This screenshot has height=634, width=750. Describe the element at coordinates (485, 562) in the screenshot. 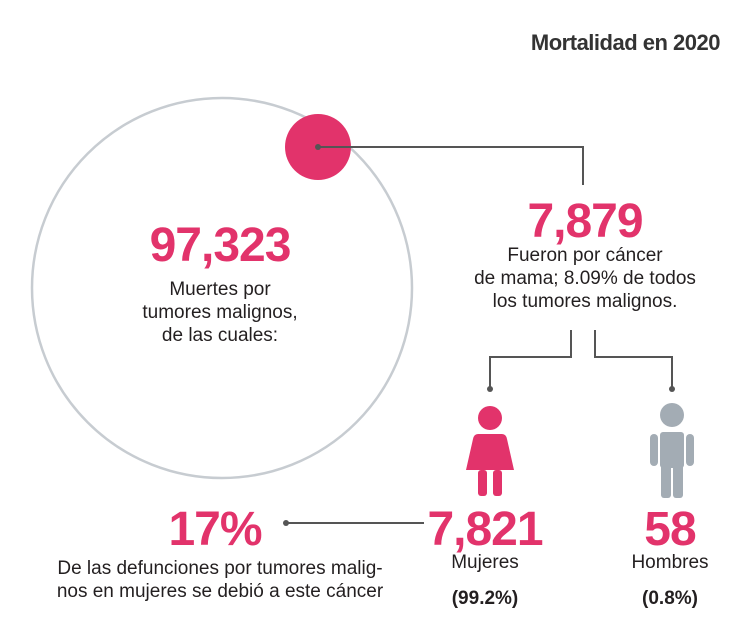

I see `women-label: Mujeres` at that location.